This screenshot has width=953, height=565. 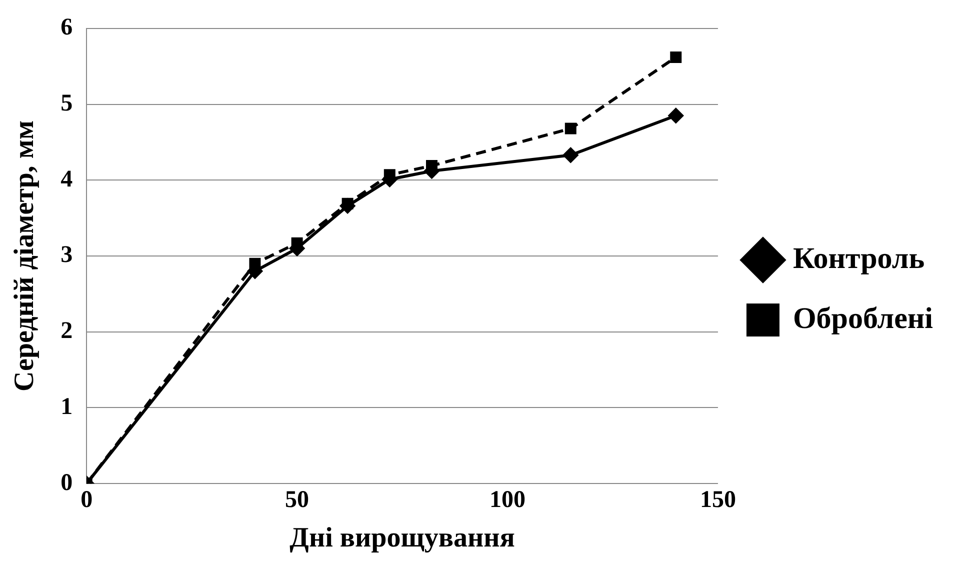 I want to click on x-tick-label: 0, so click(x=86, y=500).